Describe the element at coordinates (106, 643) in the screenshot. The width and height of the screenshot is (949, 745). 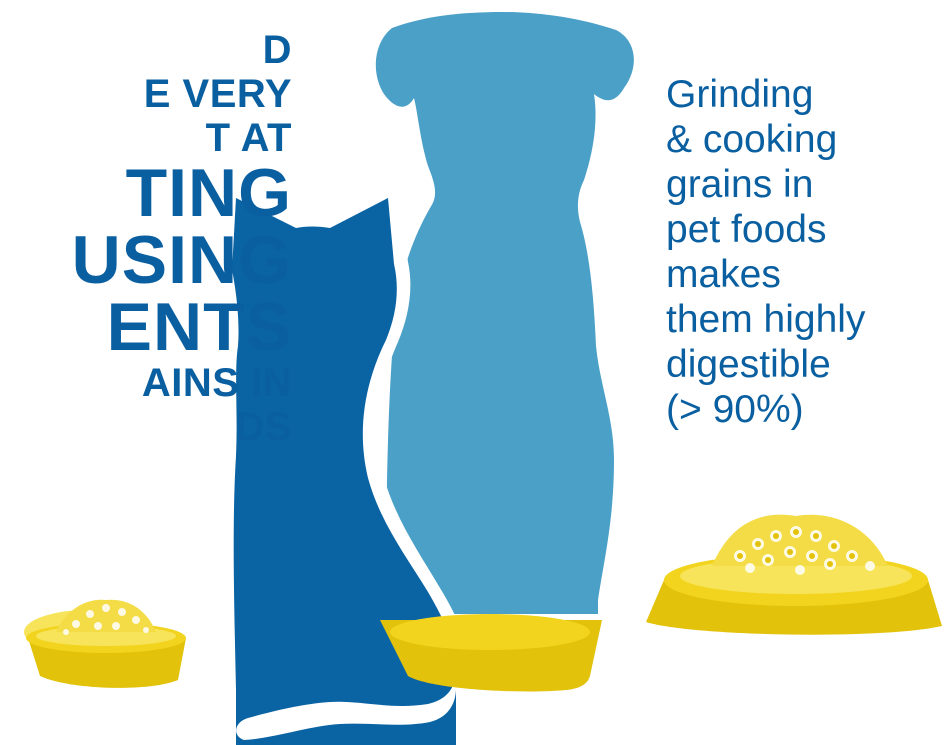
I see `small-food-bowl-left` at that location.